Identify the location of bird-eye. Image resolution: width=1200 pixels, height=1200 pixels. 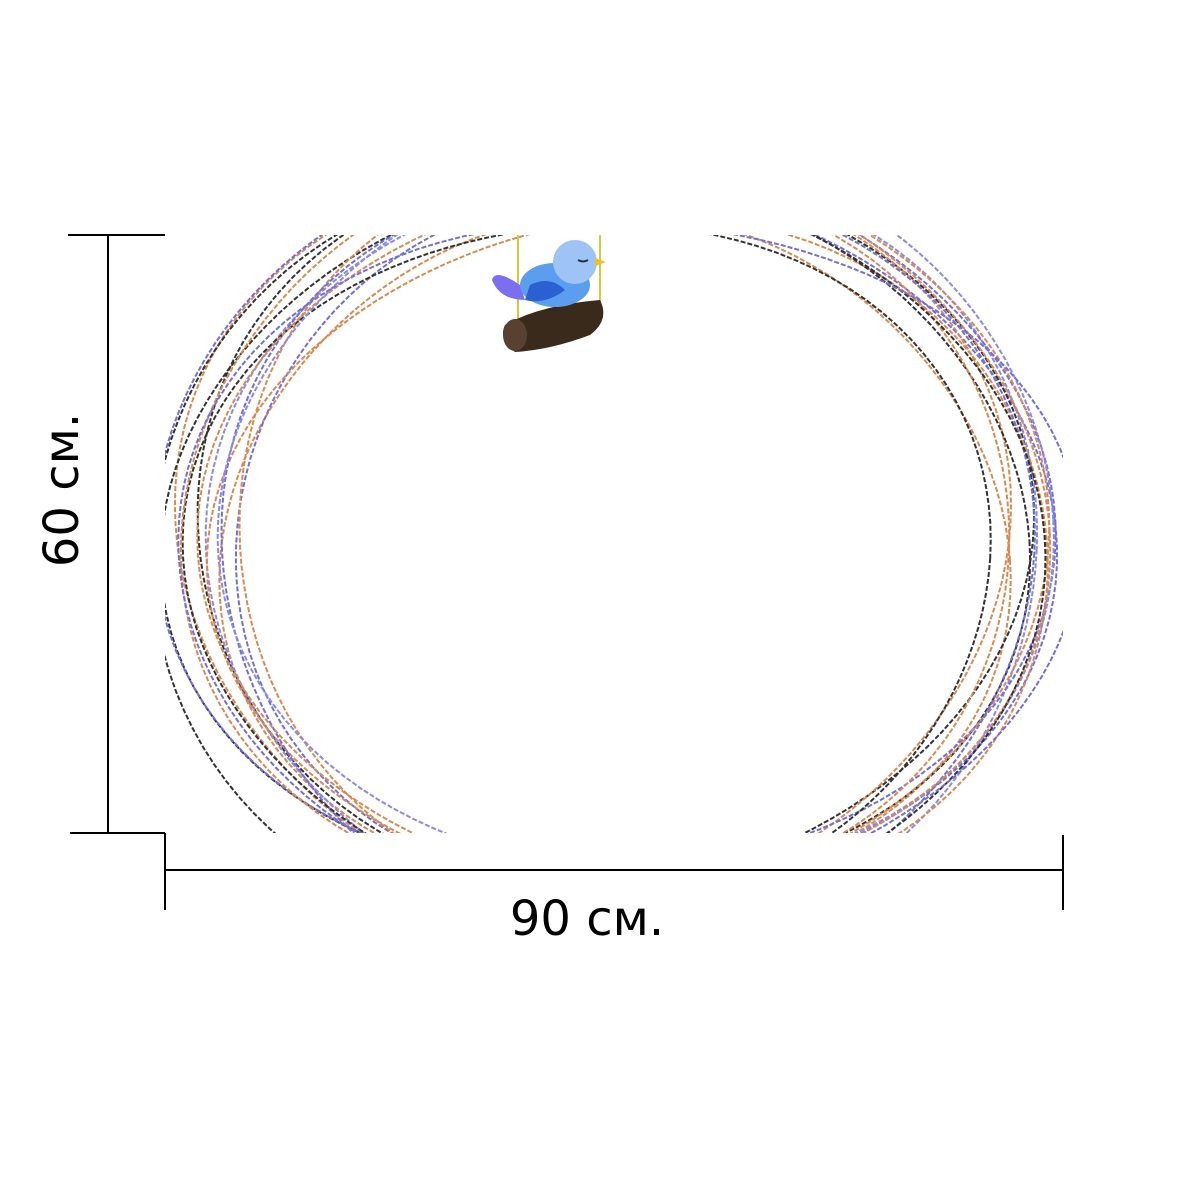
(583, 261).